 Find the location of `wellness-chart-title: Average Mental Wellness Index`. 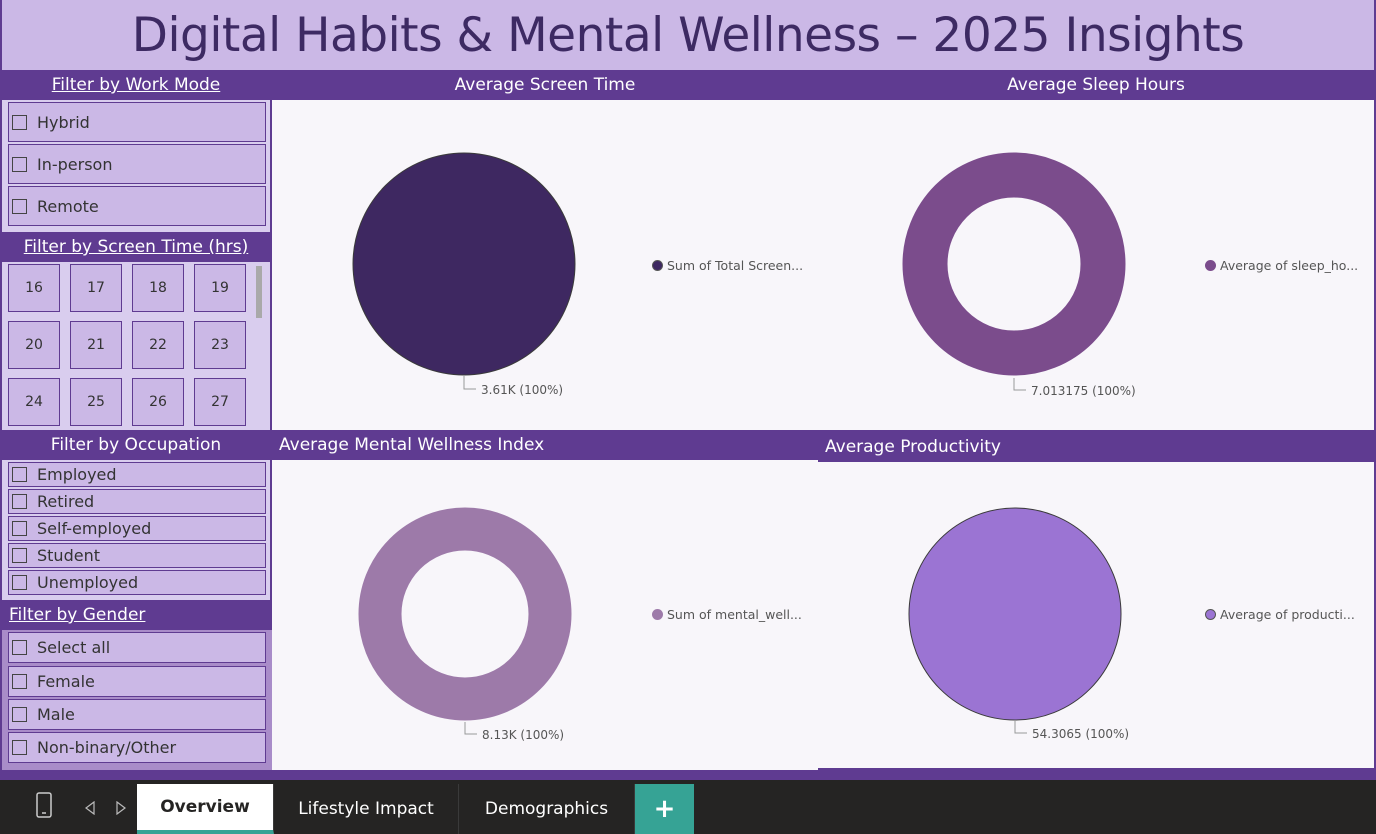

wellness-chart-title: Average Mental Wellness Index is located at coordinates (412, 445).